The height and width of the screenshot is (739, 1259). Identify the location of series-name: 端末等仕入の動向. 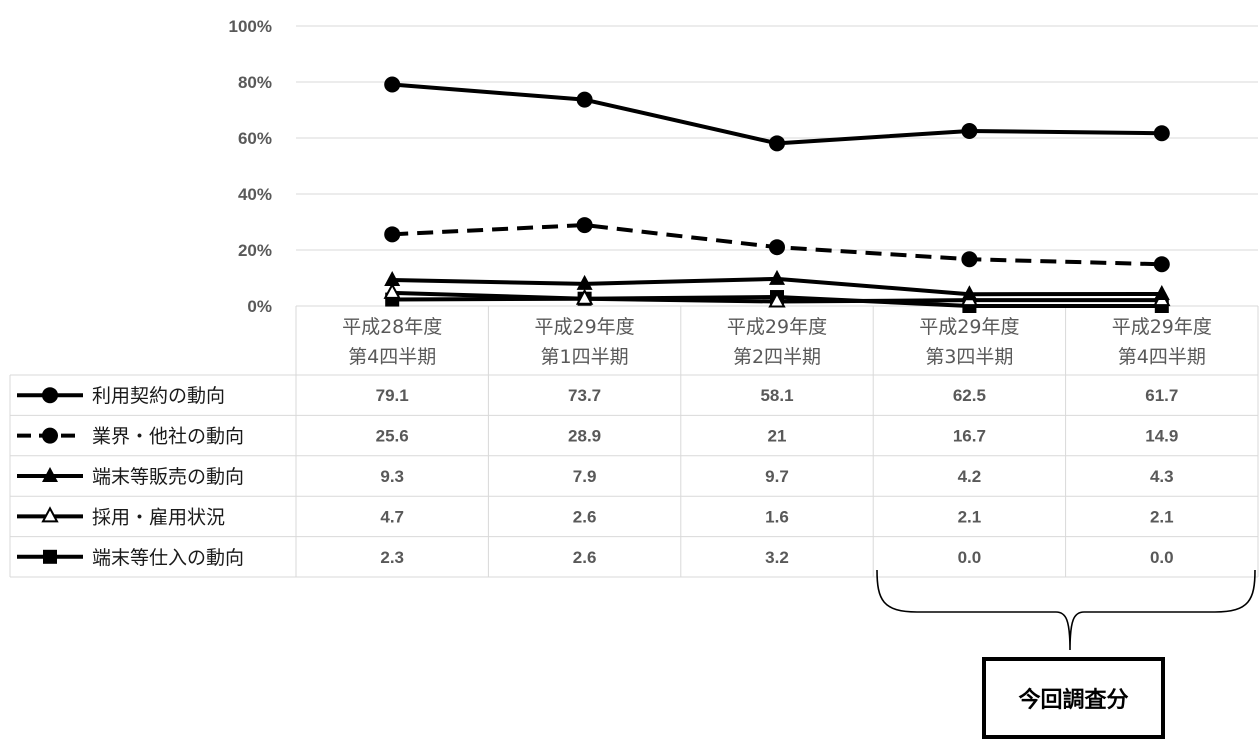
(168, 558).